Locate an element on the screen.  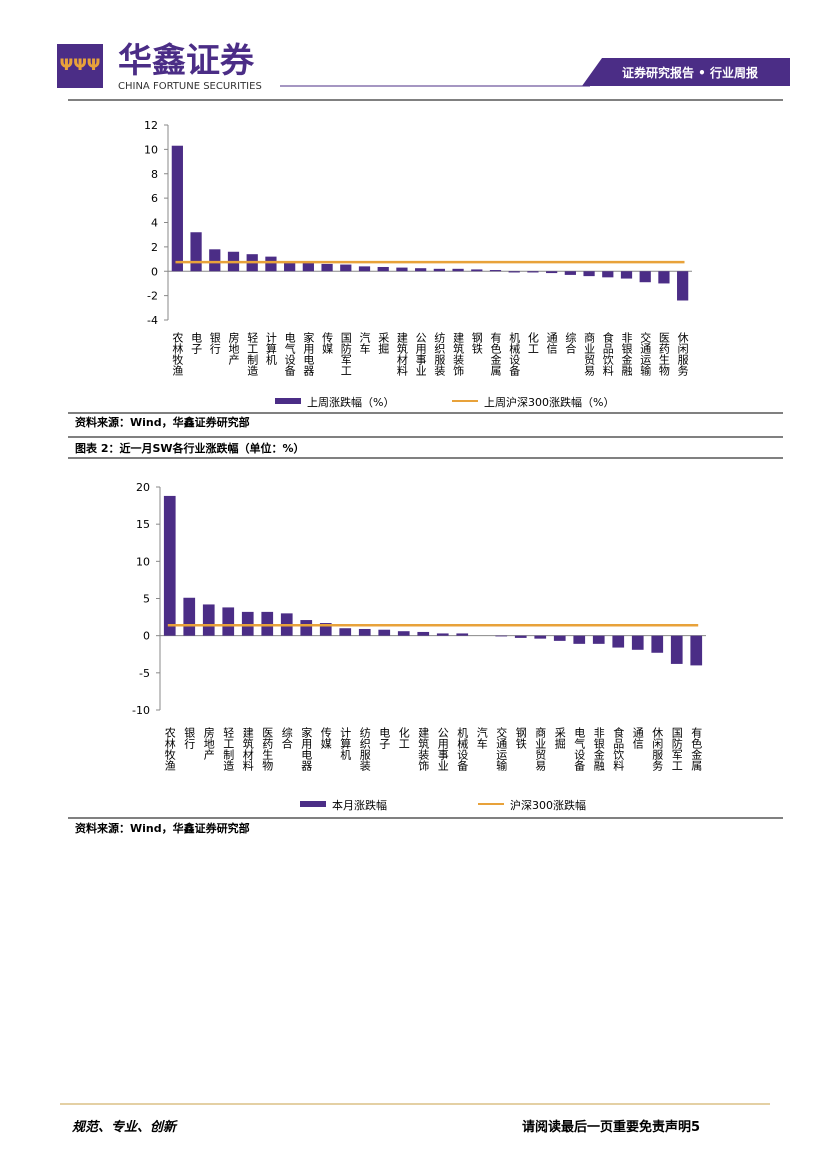
x-tick-label: 纺织服装 is located at coordinates (439, 354).